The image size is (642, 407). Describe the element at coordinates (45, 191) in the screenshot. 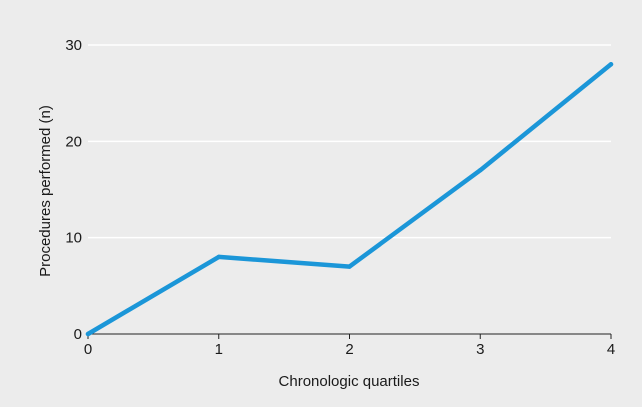

I see `y-axis-title: Procedures performed (n)` at that location.